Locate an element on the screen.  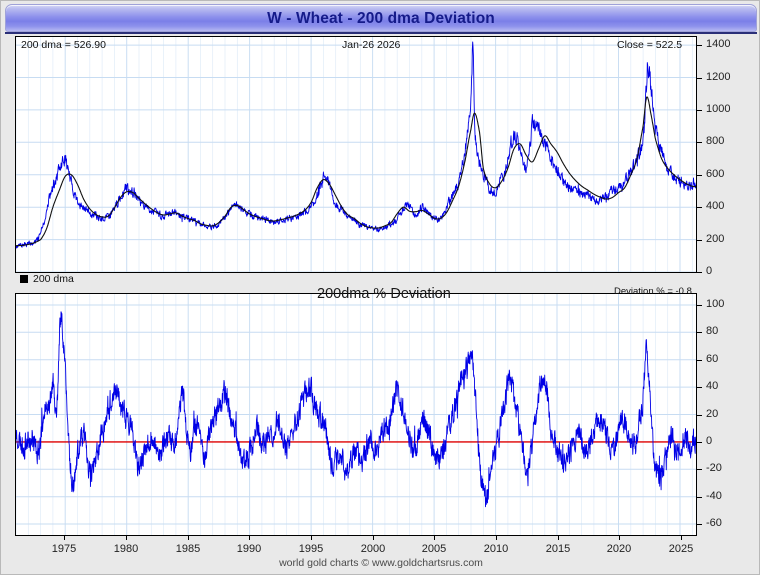
price-ytick-label: 0 is located at coordinates (709, 271).